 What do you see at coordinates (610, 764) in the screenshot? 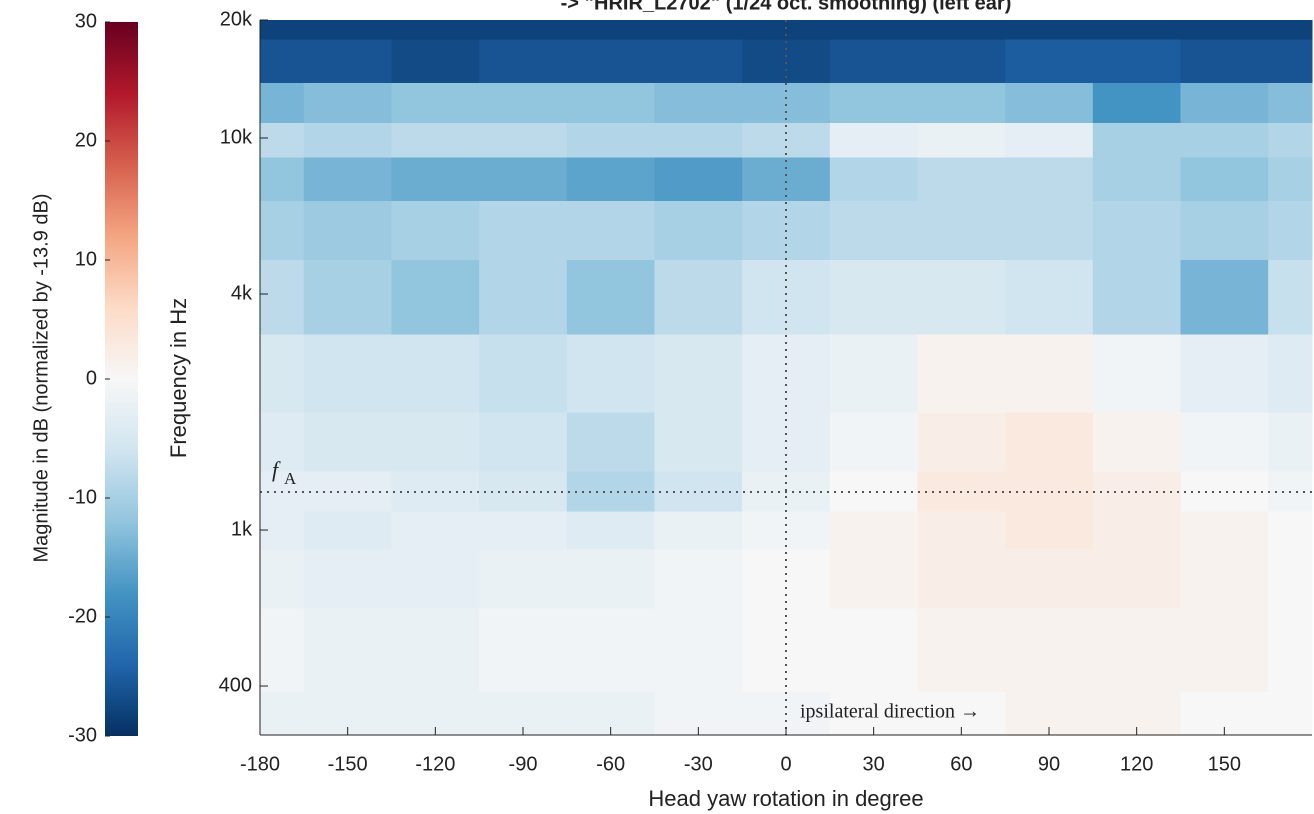
I see `x-tick-label: -60` at bounding box center [610, 764].